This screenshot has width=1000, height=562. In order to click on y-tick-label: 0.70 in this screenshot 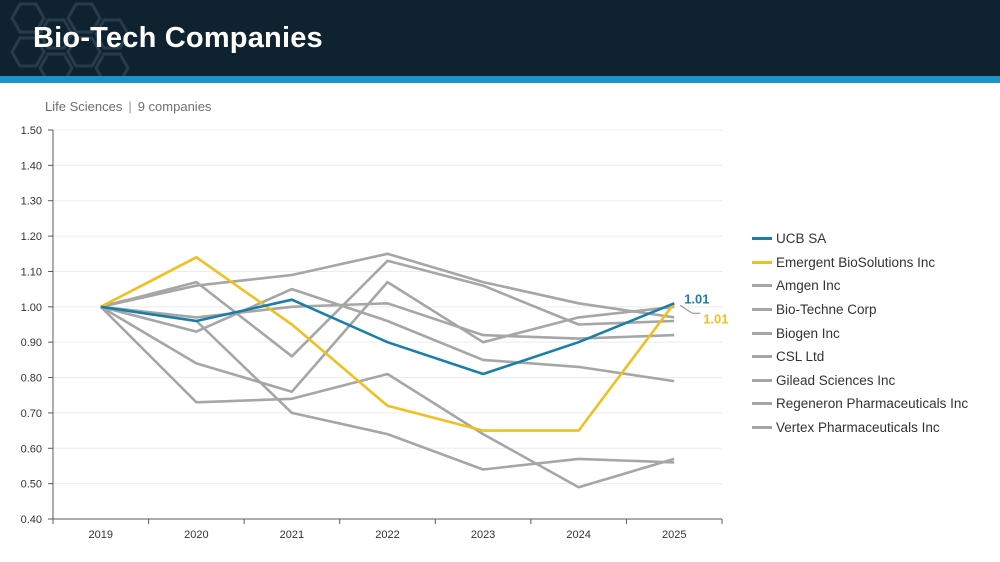, I will do `click(31, 414)`.